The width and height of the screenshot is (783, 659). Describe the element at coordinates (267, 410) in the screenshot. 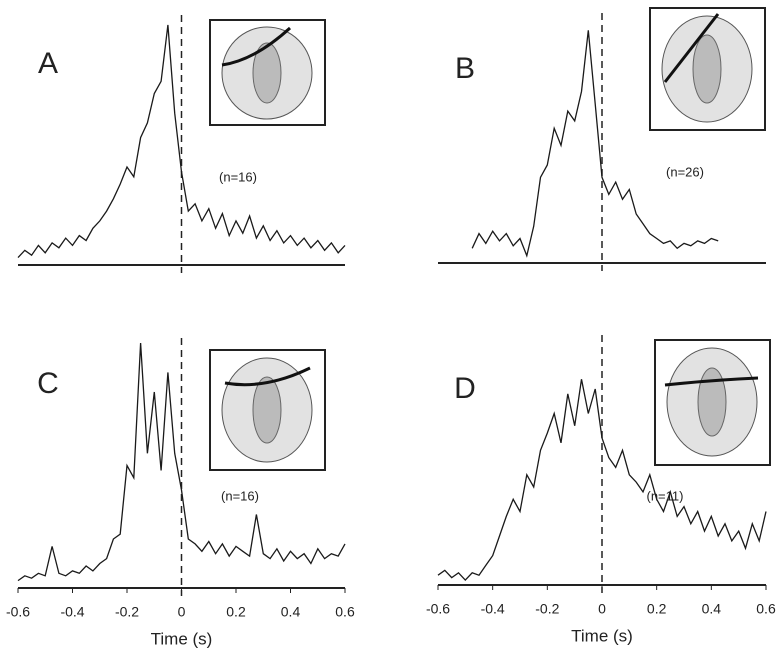

I see `inset-c` at that location.